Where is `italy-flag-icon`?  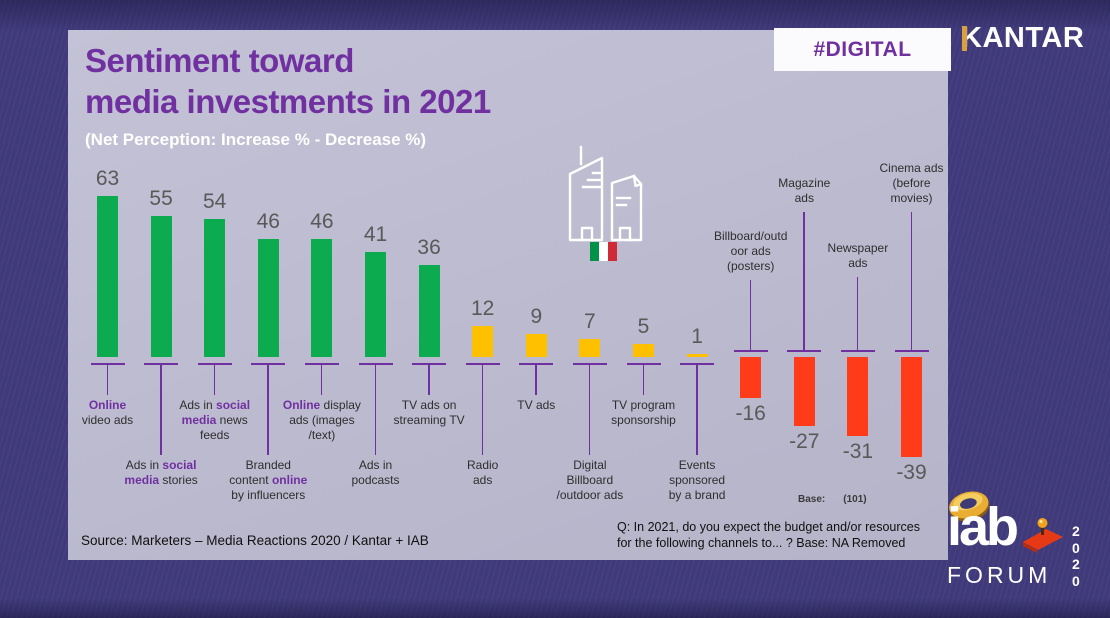
italy-flag-icon is located at coordinates (603, 251).